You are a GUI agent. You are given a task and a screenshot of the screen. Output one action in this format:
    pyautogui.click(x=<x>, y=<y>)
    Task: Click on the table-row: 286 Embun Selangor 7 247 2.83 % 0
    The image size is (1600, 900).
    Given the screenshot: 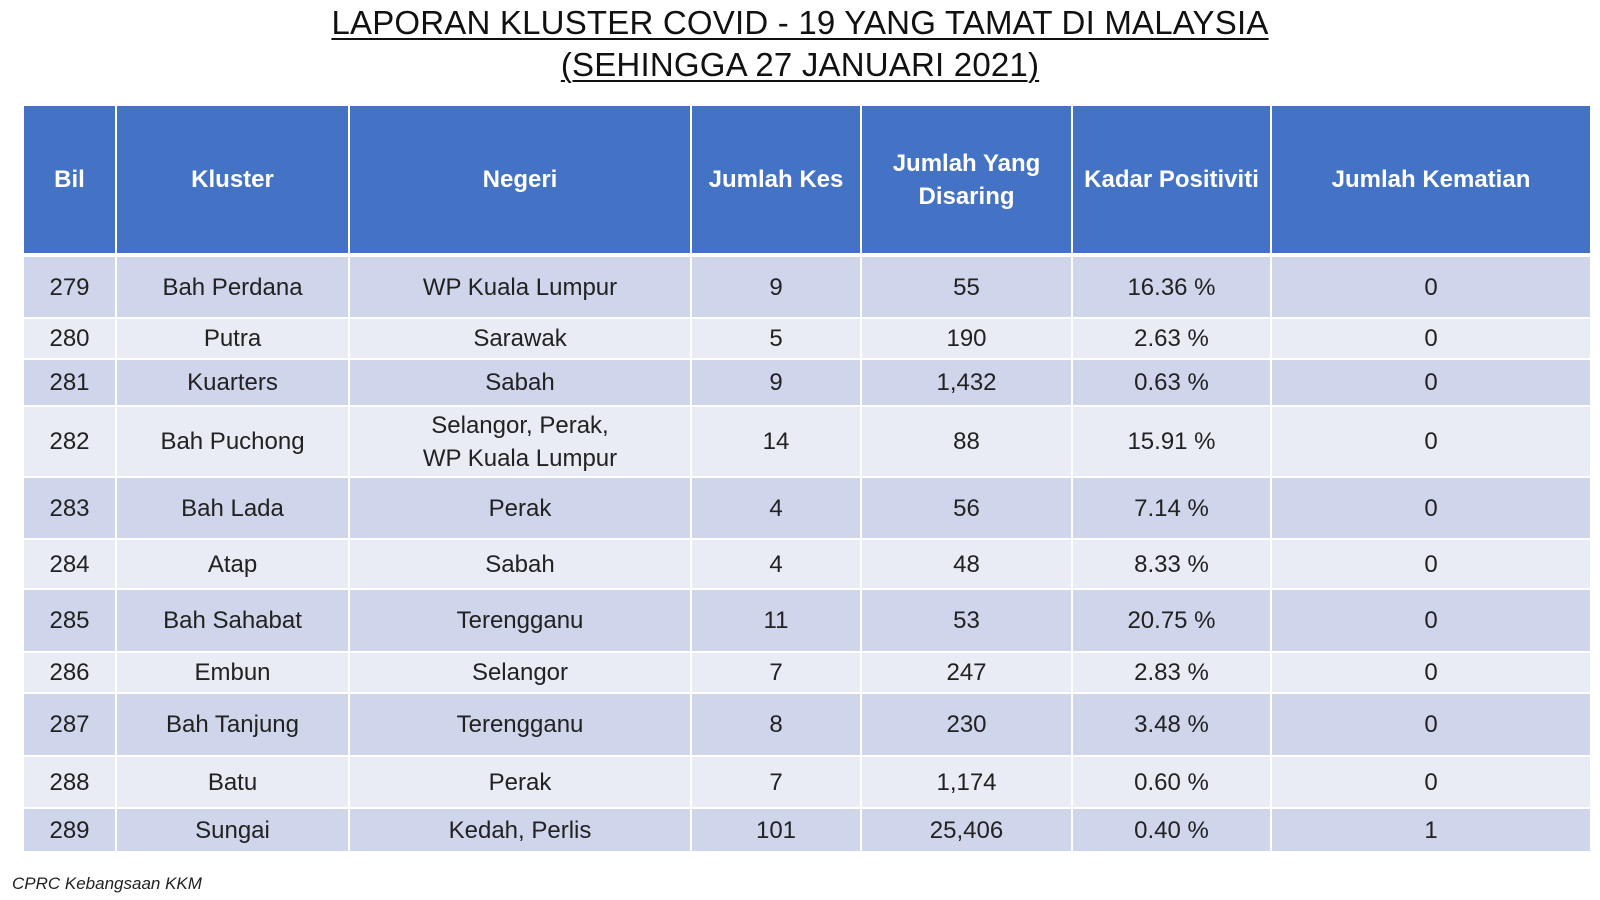 What is the action you would take?
    pyautogui.click(x=807, y=672)
    